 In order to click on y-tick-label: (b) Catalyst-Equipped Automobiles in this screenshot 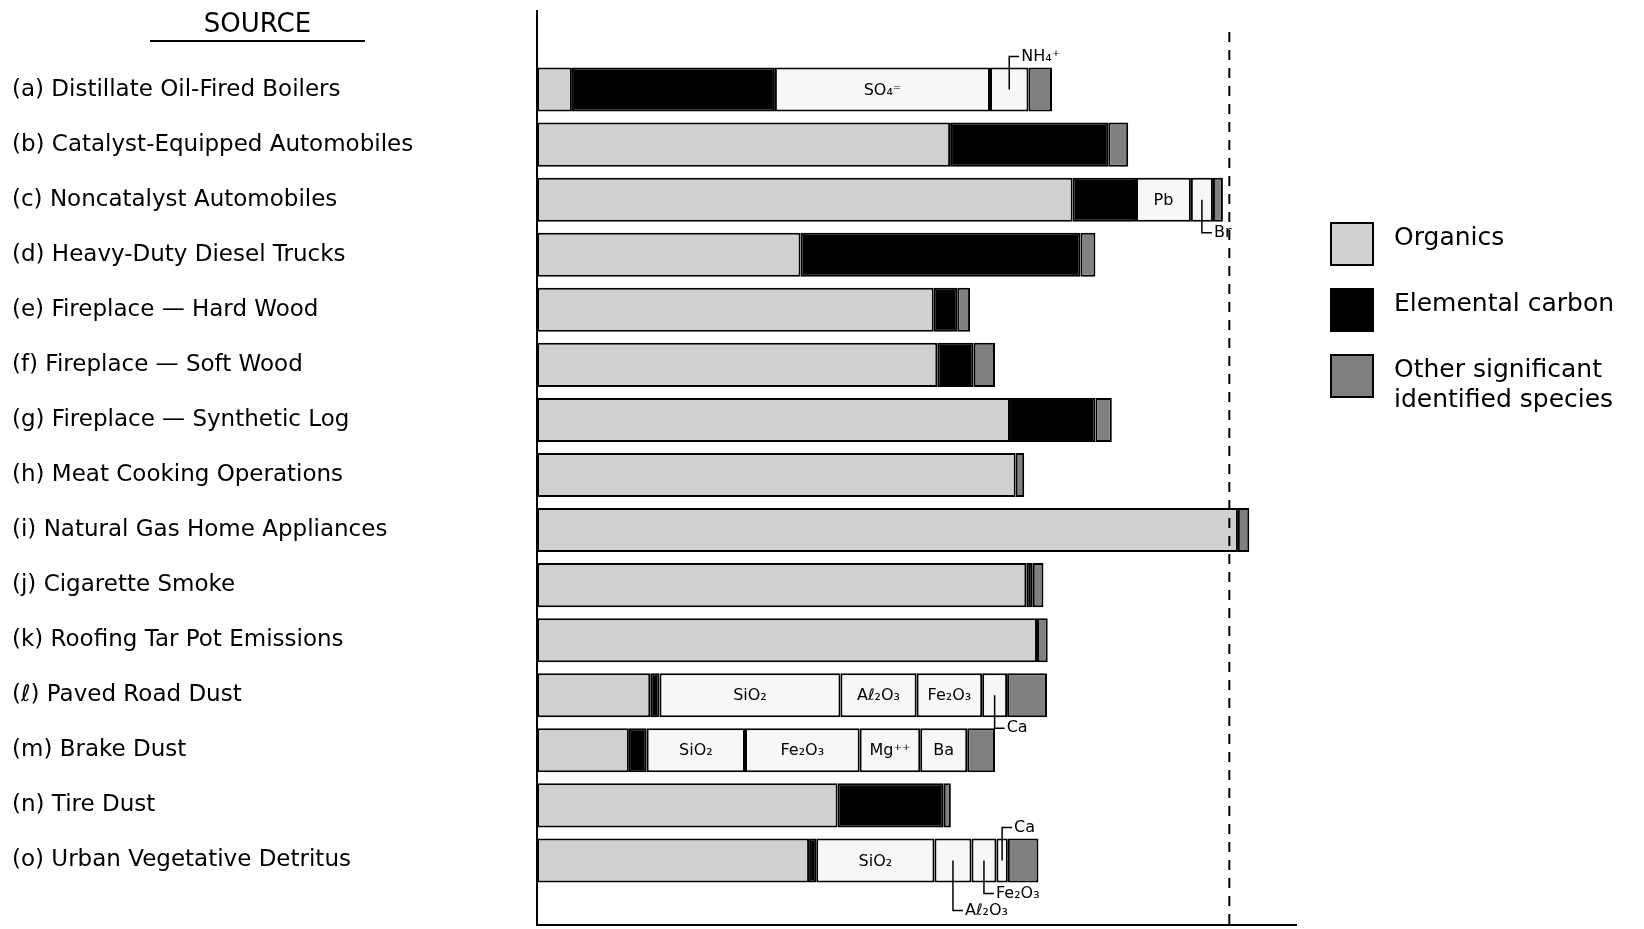, I will do `click(213, 142)`.